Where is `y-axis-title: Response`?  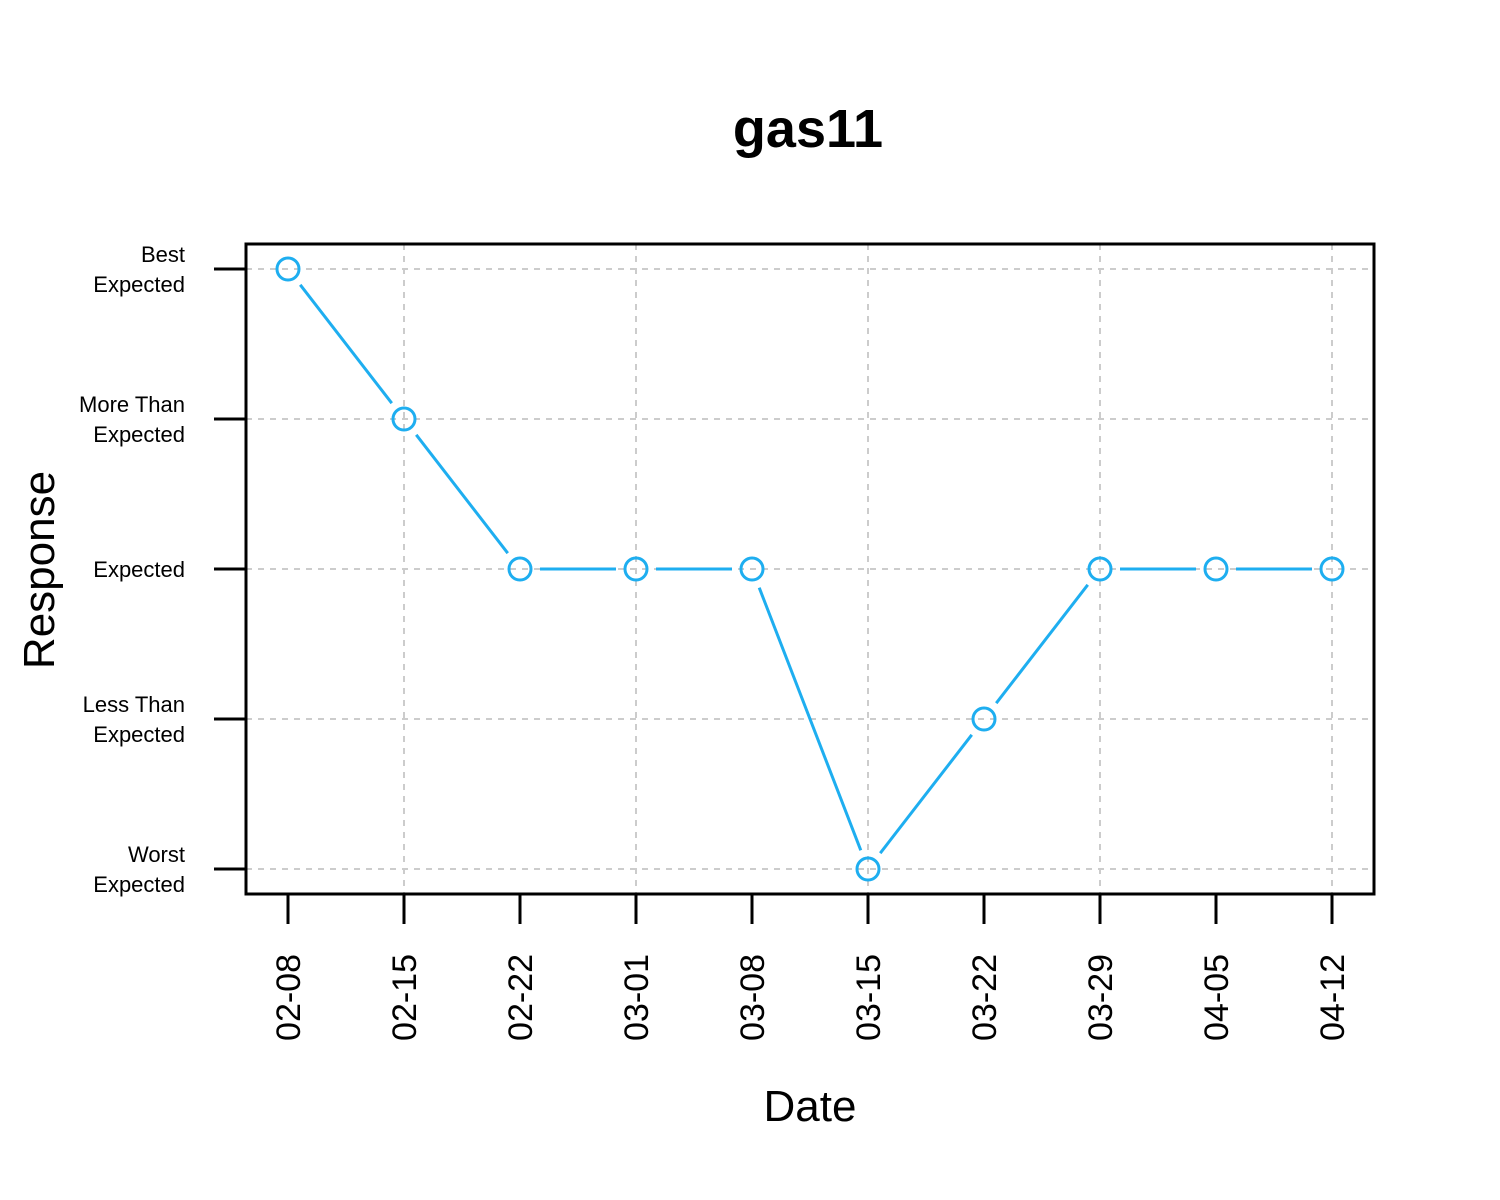 y-axis-title: Response is located at coordinates (39, 570).